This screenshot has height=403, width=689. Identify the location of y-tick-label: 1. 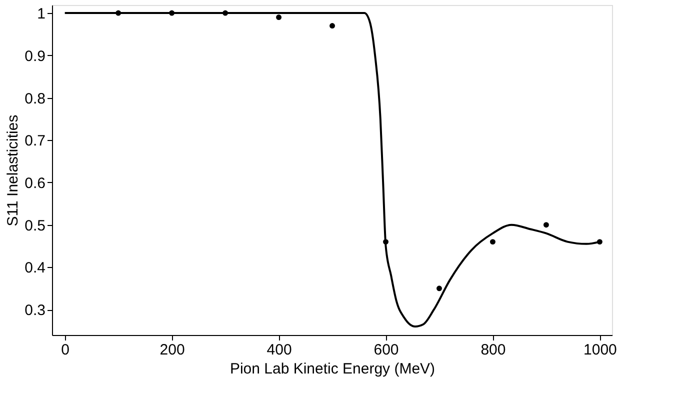
(41, 14).